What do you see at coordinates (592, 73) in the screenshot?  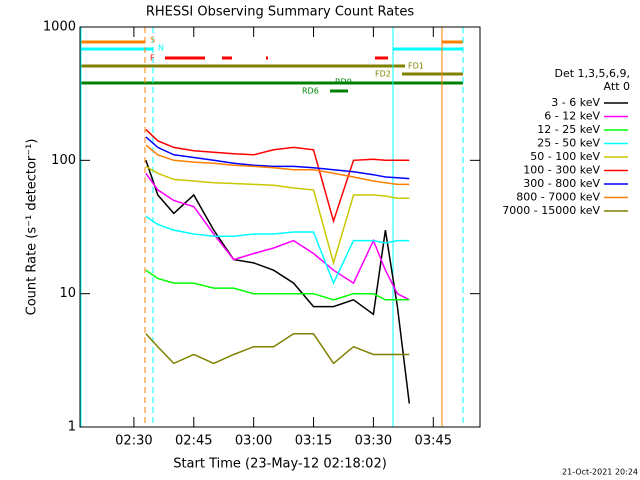 I see `legend-title: Det 1,3,5,6,9,` at bounding box center [592, 73].